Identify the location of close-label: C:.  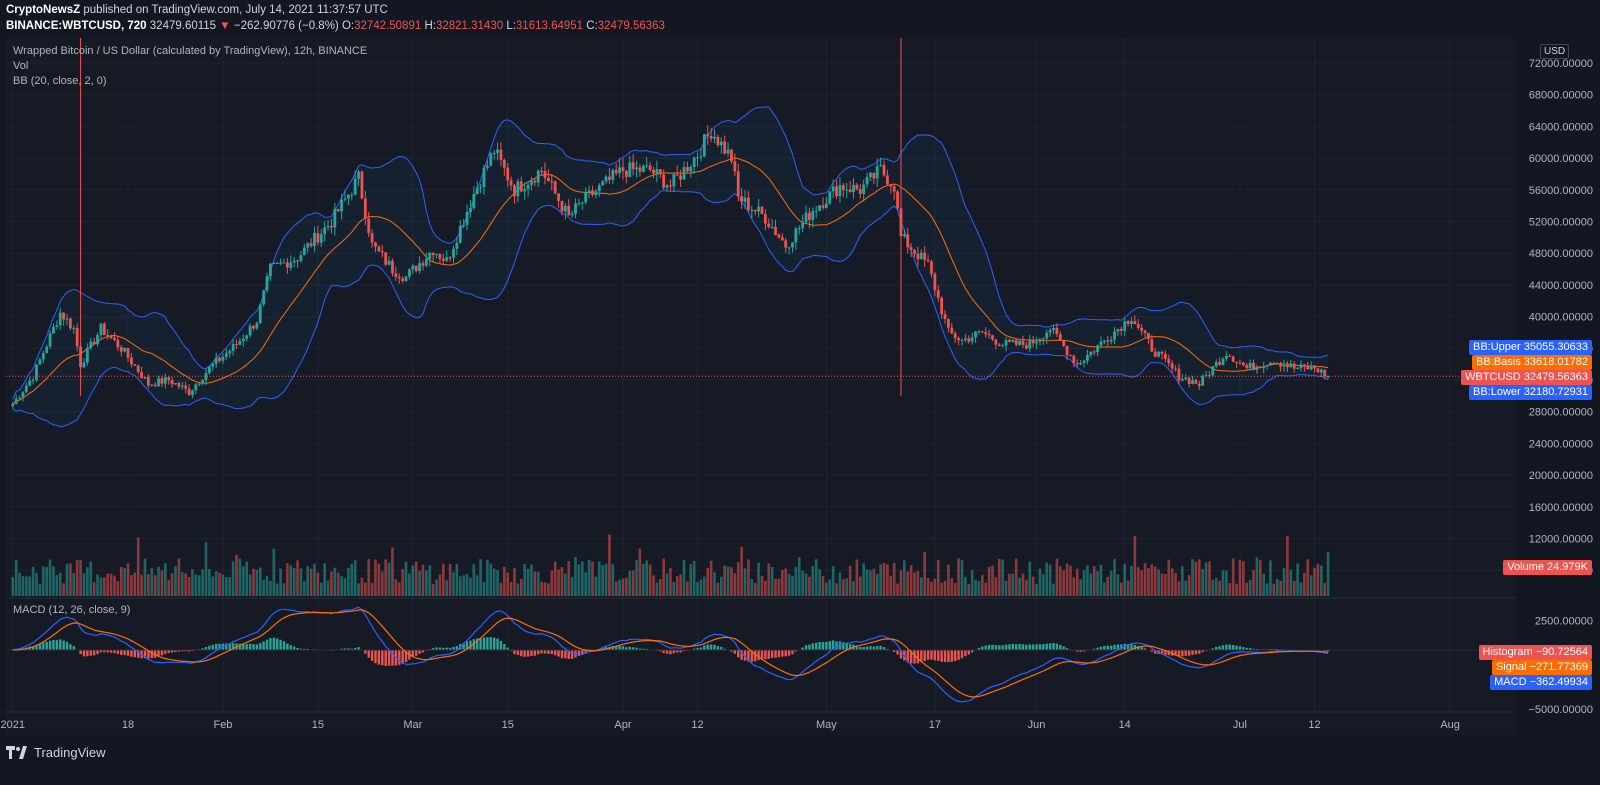
(592, 26).